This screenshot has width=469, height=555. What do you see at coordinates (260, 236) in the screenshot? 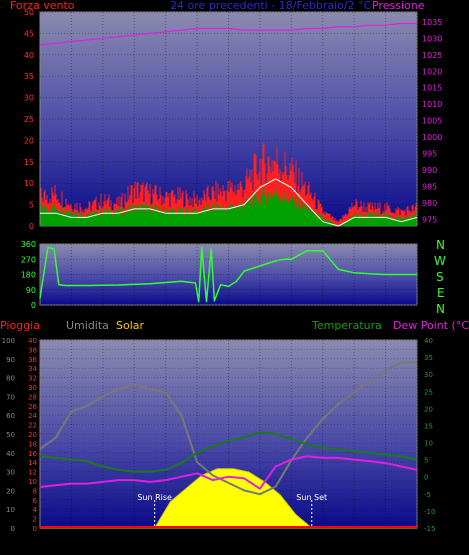
I see `wind-x-tick-label: 14` at bounding box center [260, 236].